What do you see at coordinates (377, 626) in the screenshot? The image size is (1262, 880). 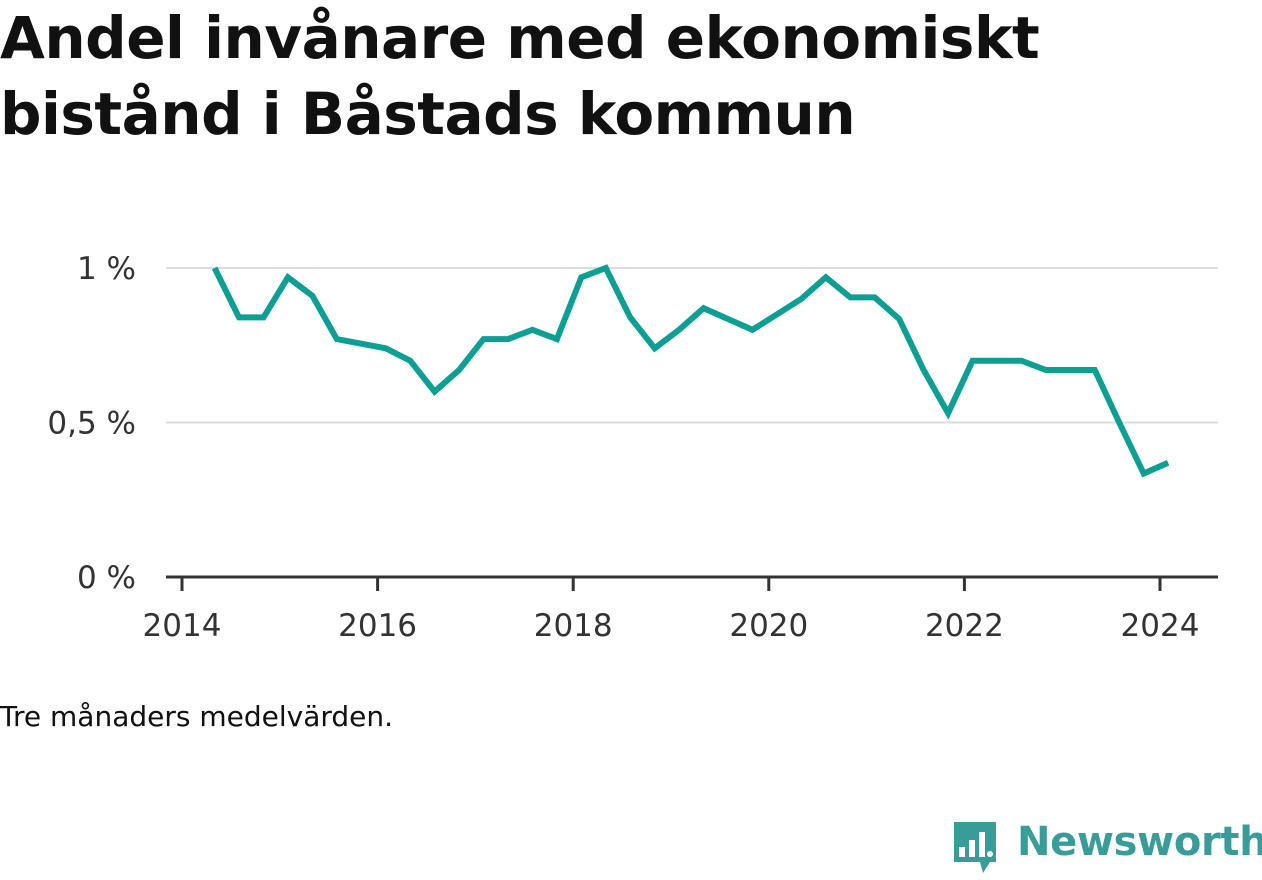 I see `x-tick-label: 2016` at bounding box center [377, 626].